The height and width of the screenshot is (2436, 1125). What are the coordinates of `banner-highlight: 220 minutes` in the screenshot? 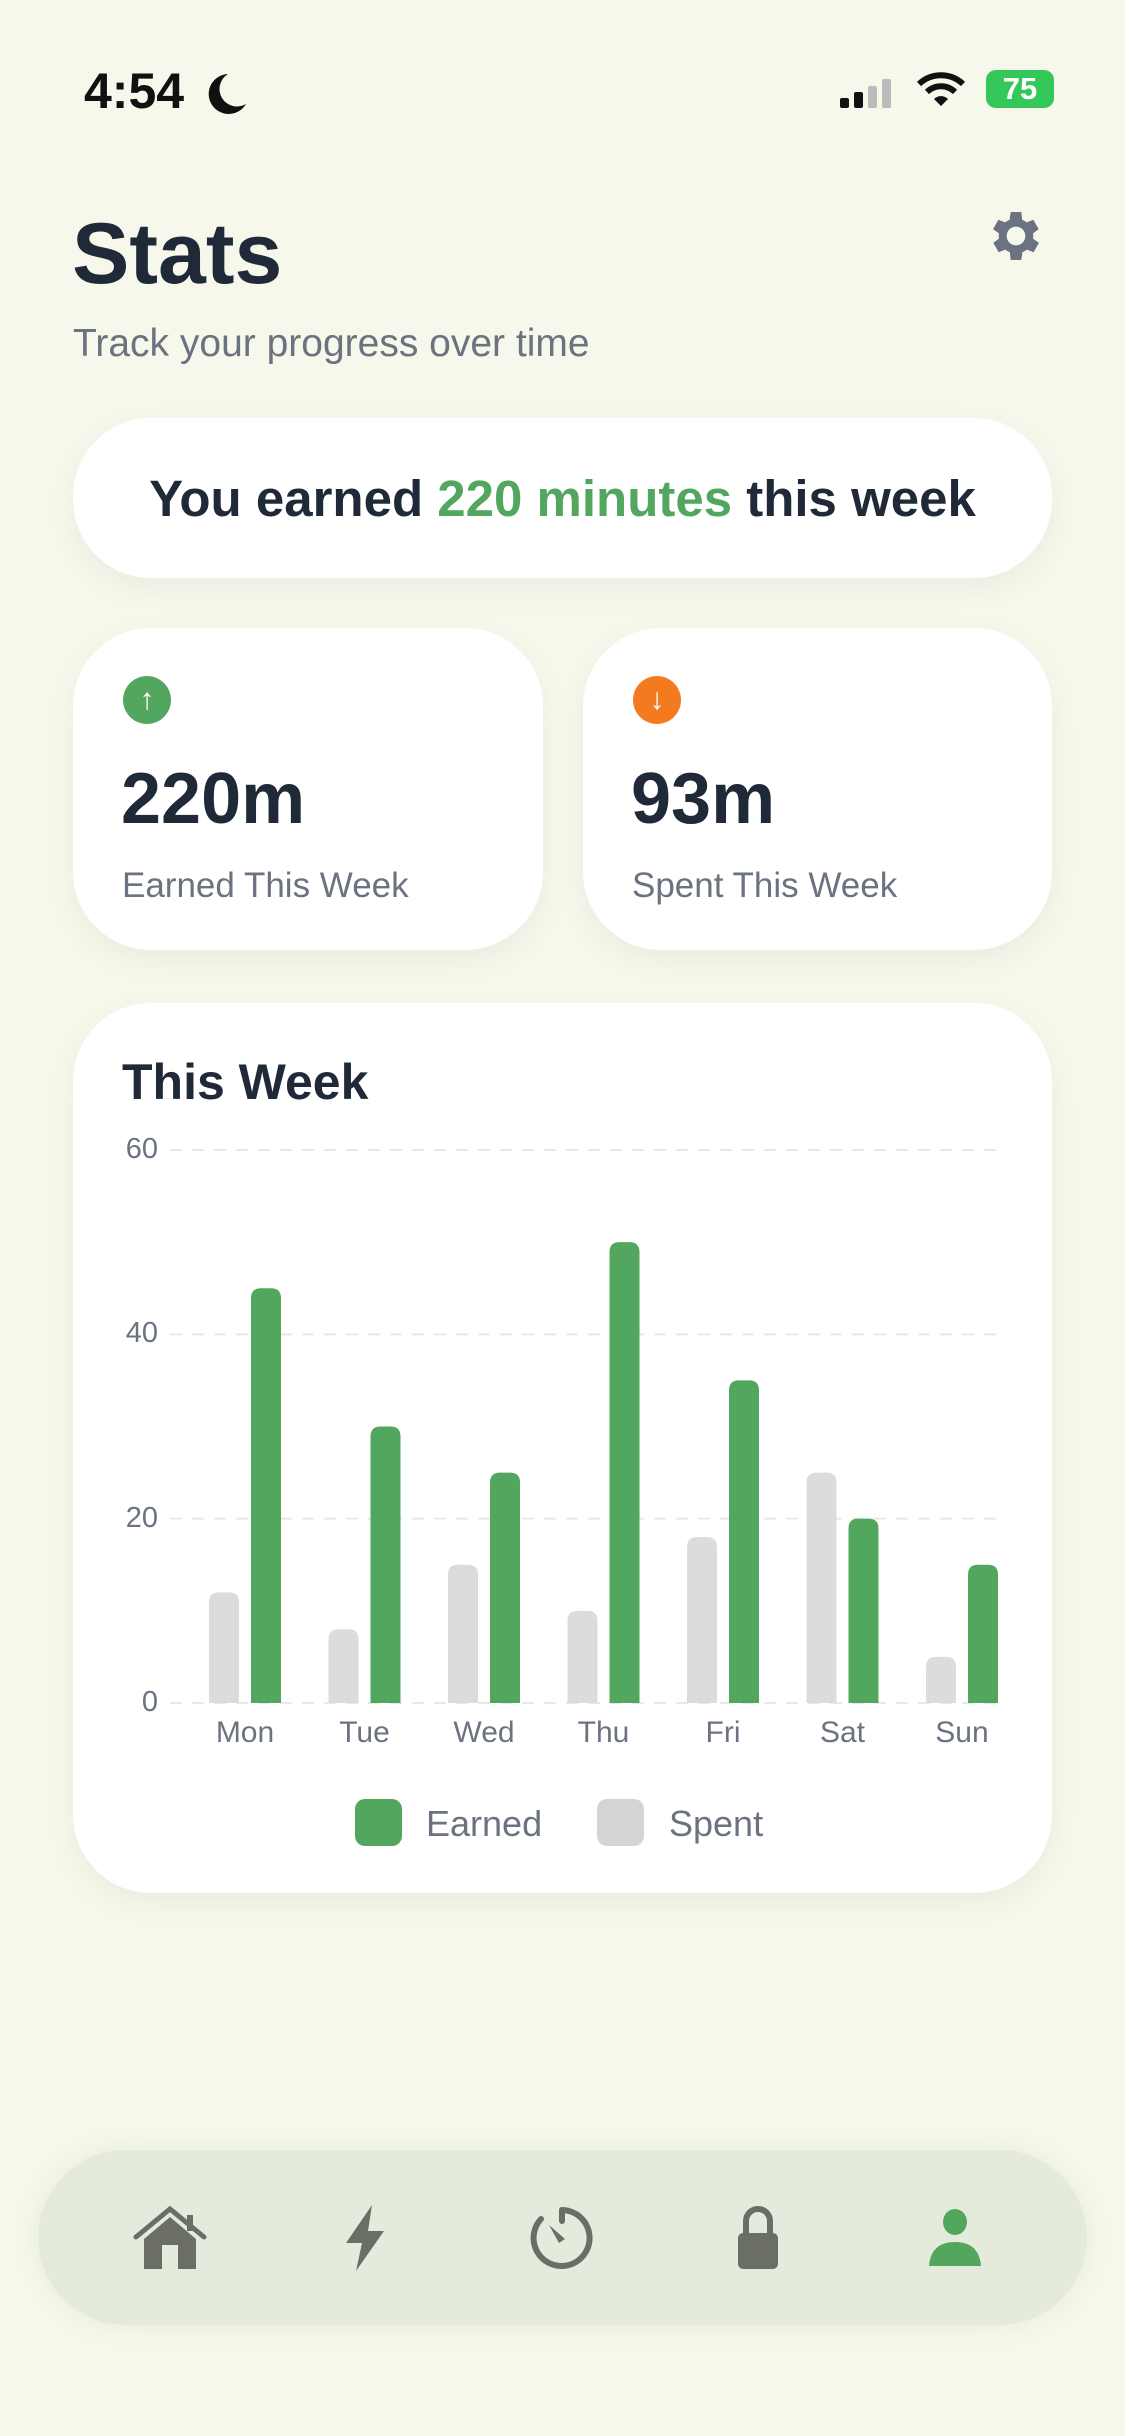 It's located at (585, 498).